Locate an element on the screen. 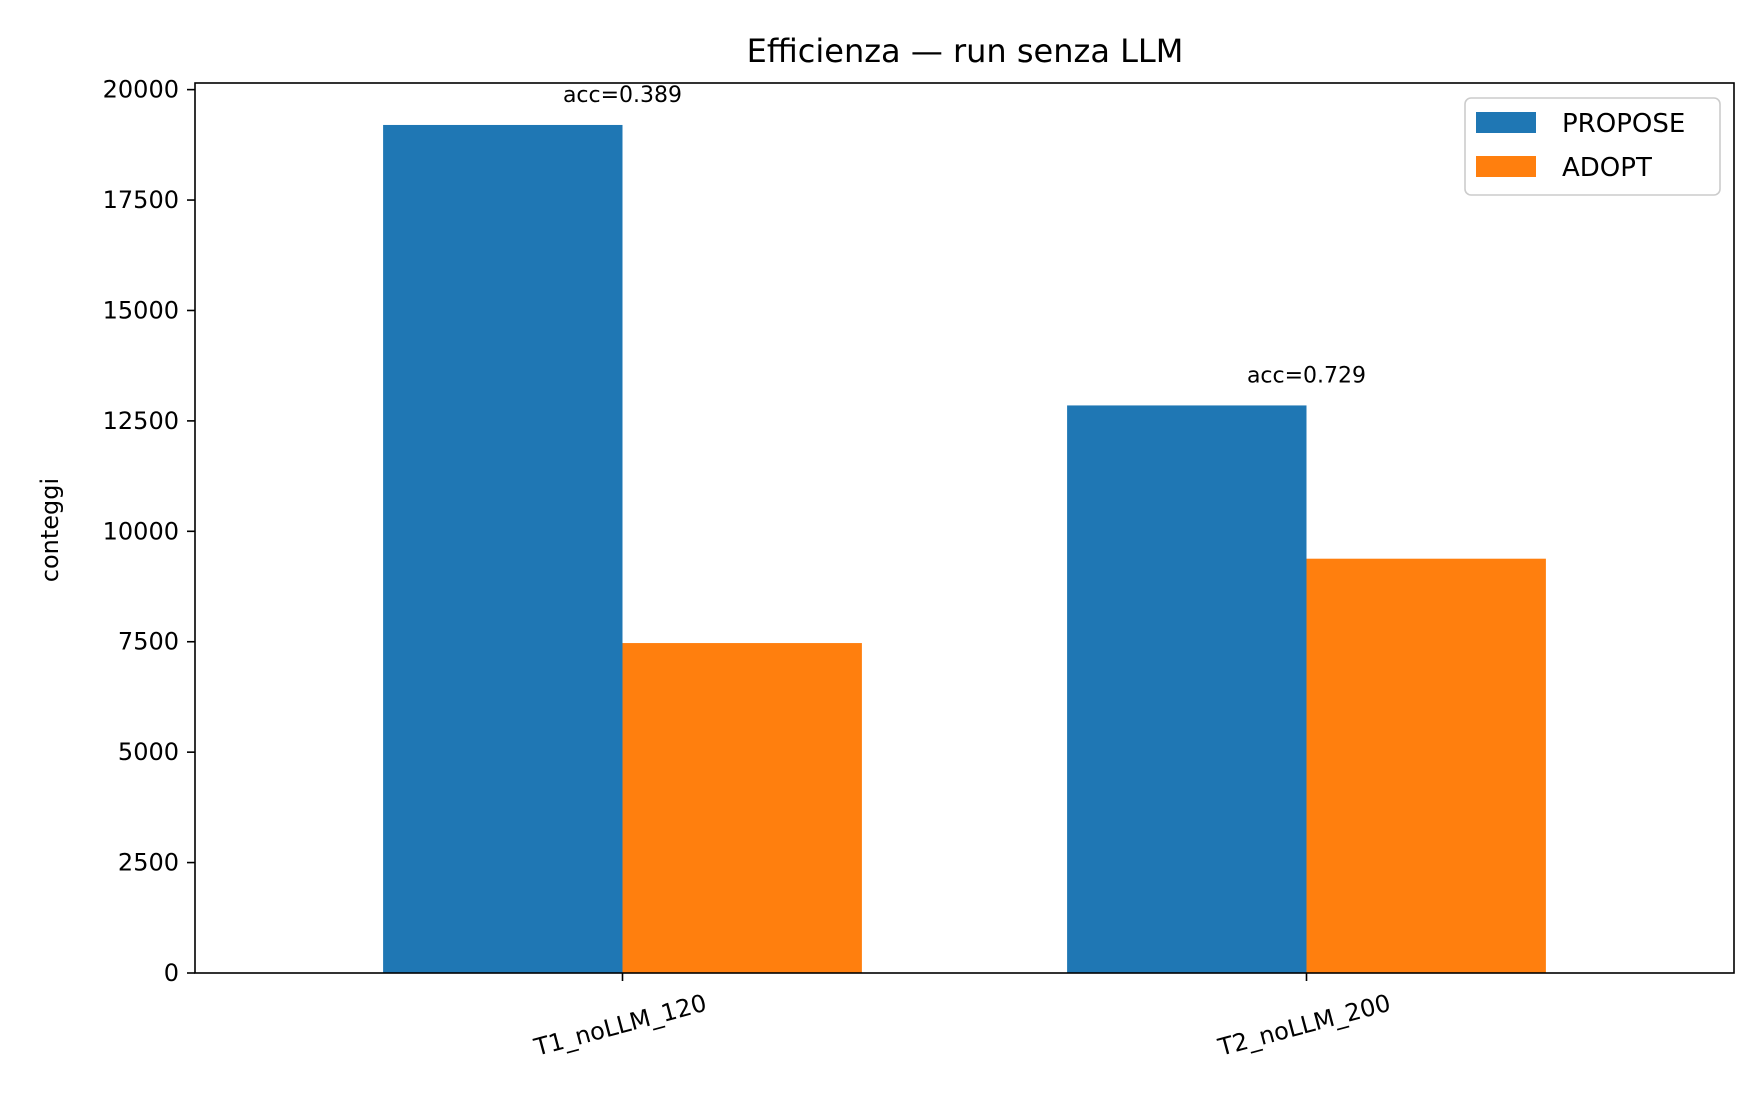 This screenshot has height=1100, width=1760. annotation-t2_nollm_200: acc=0.729 is located at coordinates (1306, 375).